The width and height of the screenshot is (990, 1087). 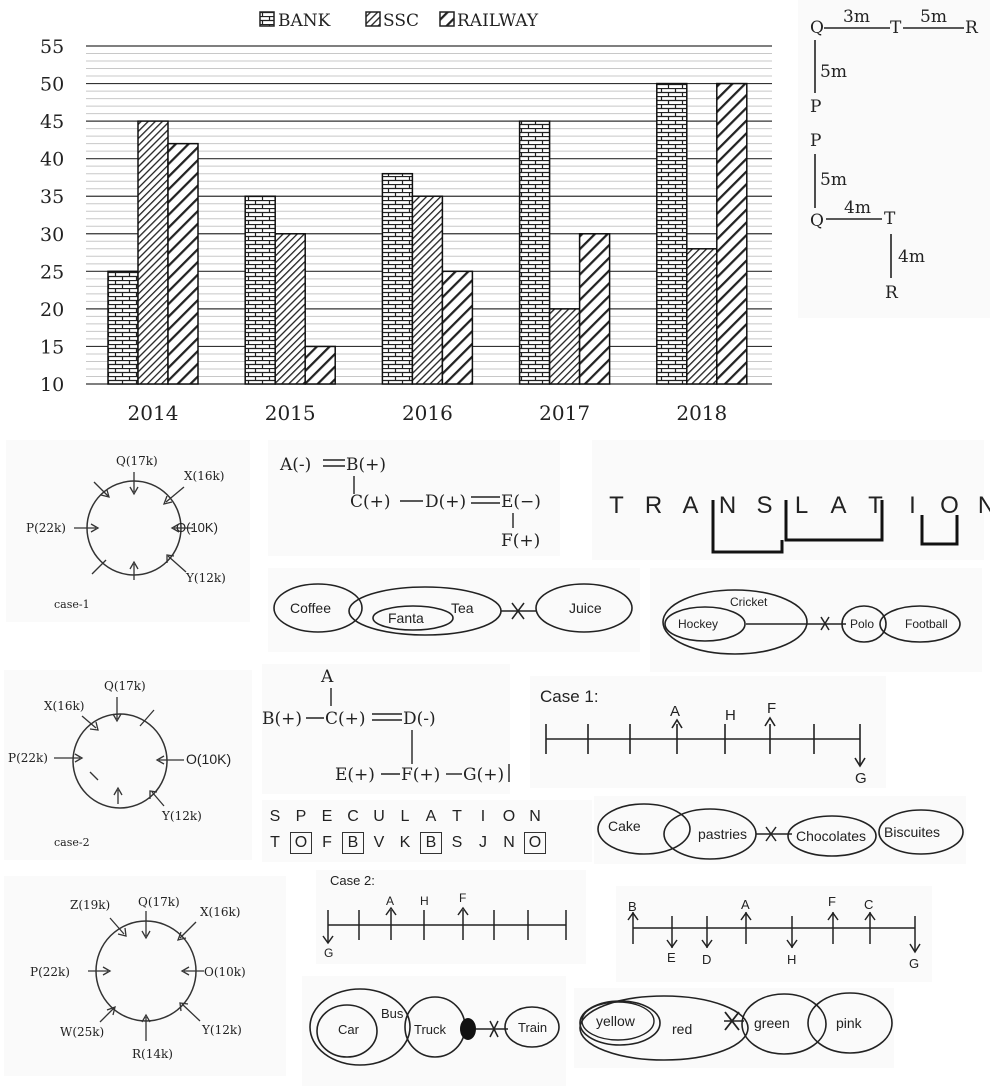 I want to click on venn-label-coffee: Coffee, so click(x=310, y=608).